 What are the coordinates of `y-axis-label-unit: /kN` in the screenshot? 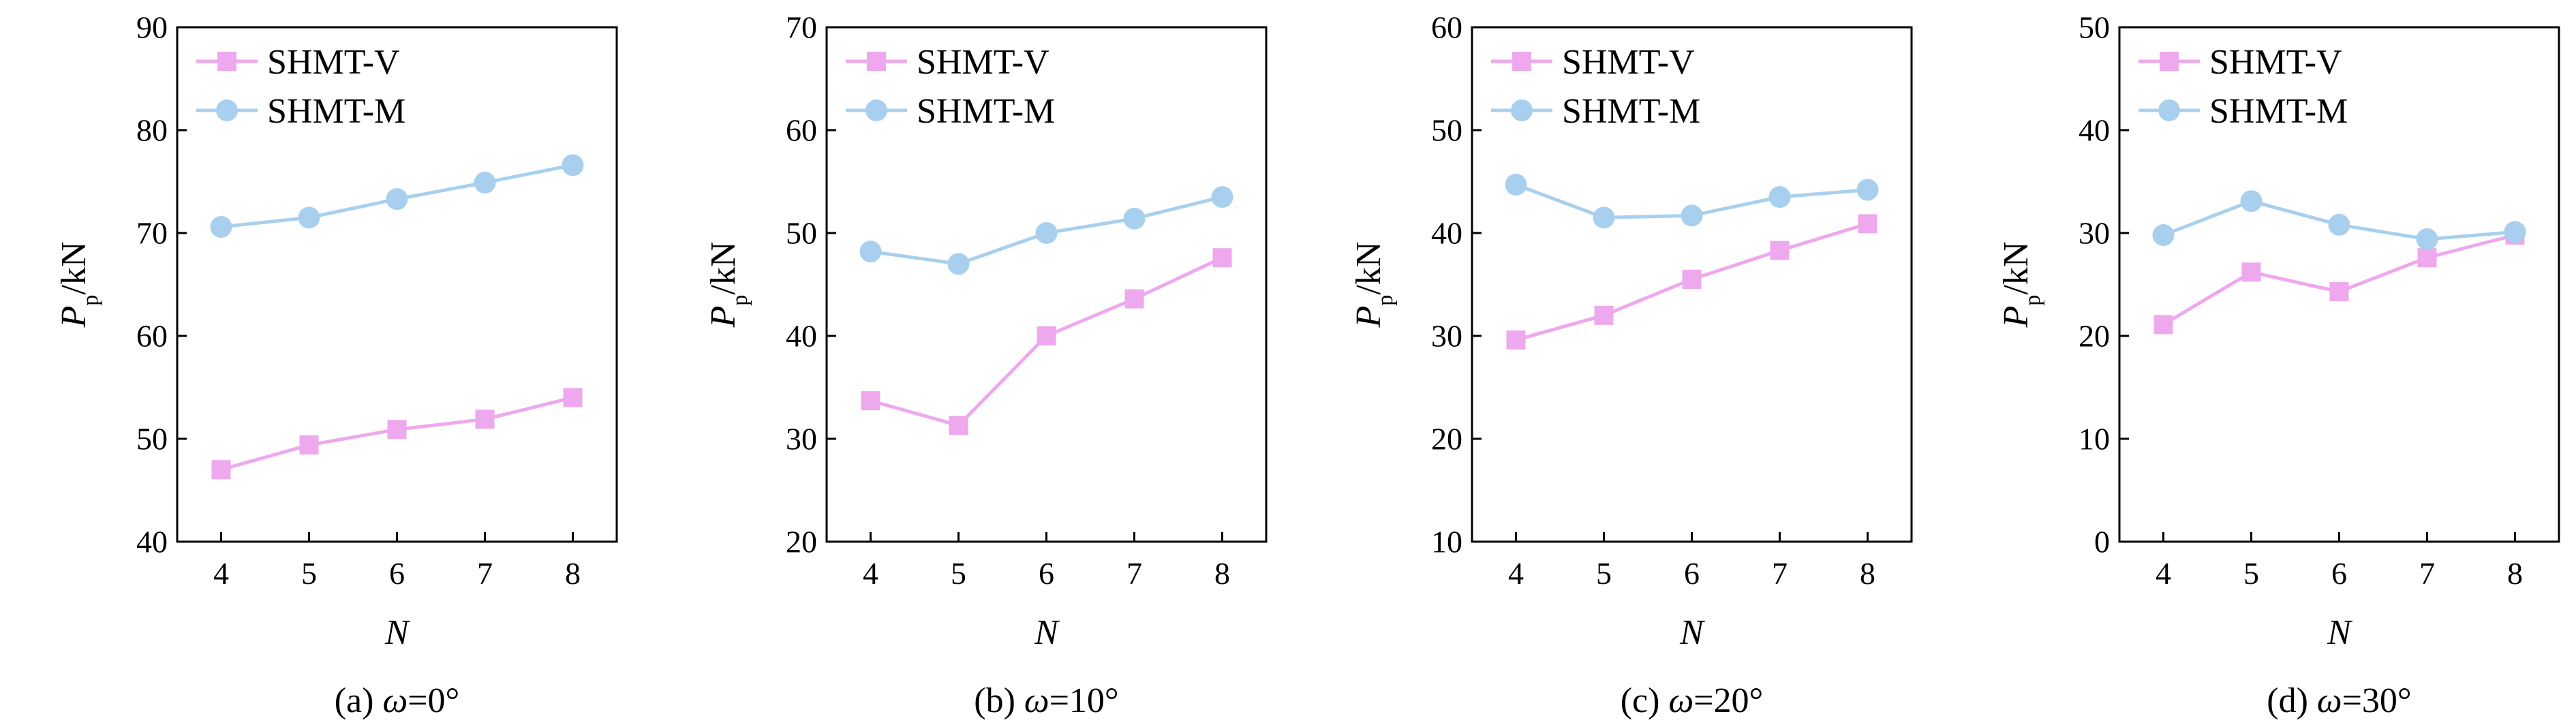 It's located at (1368, 268).